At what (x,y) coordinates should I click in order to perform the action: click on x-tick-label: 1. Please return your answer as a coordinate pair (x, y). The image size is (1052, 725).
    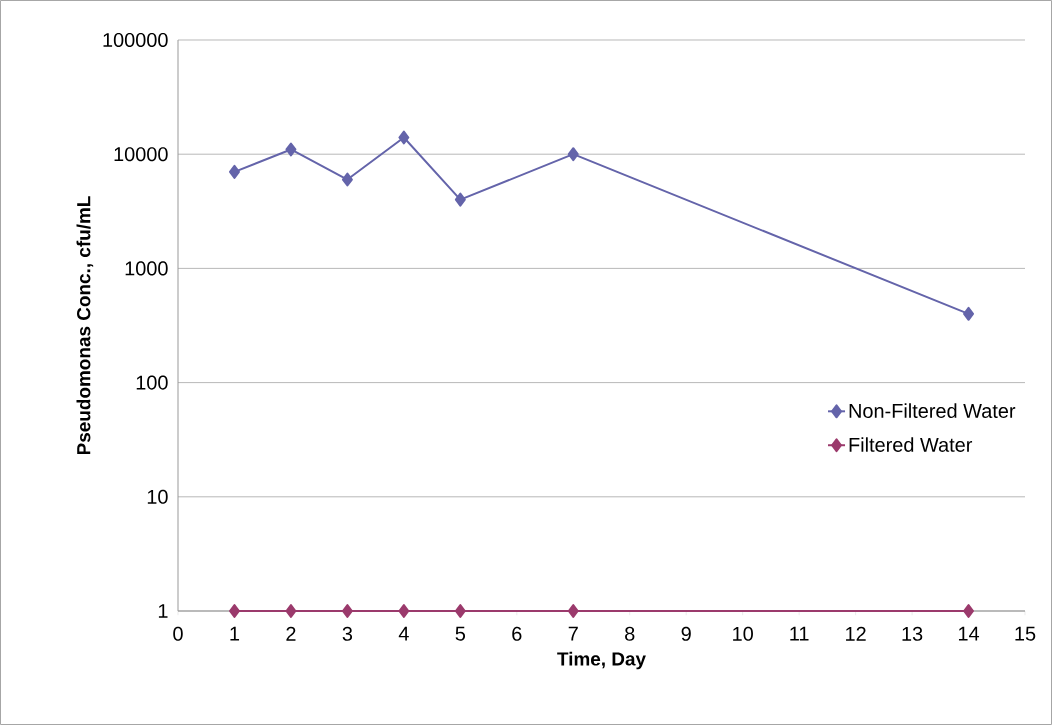
    Looking at the image, I should click on (235, 633).